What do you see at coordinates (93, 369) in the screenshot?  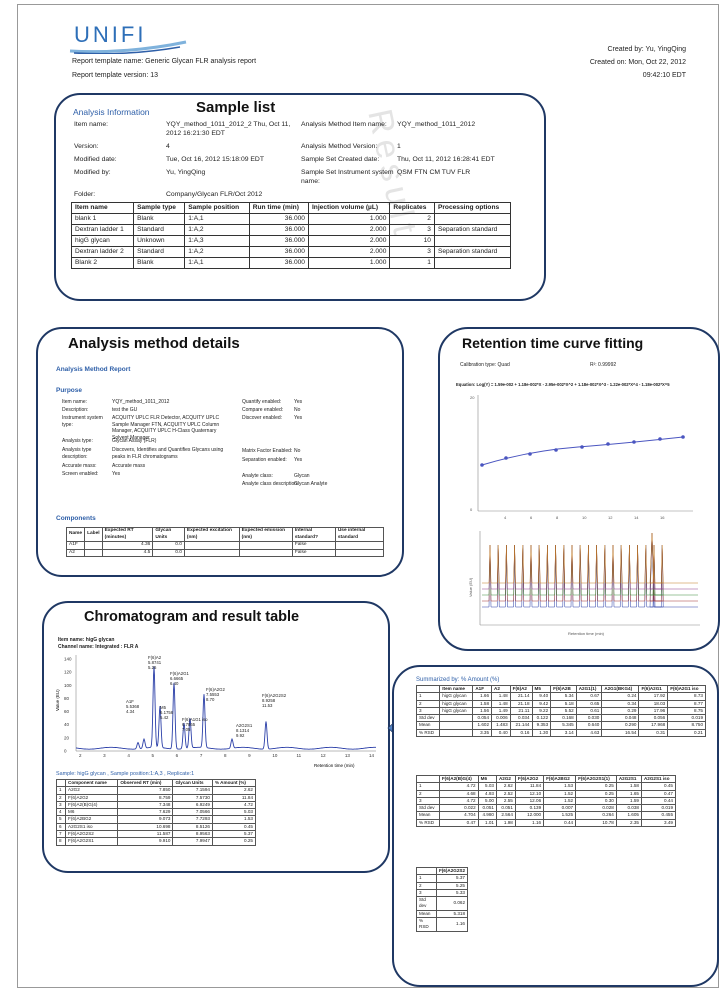 I see `report-heading: Analysis Method Report` at bounding box center [93, 369].